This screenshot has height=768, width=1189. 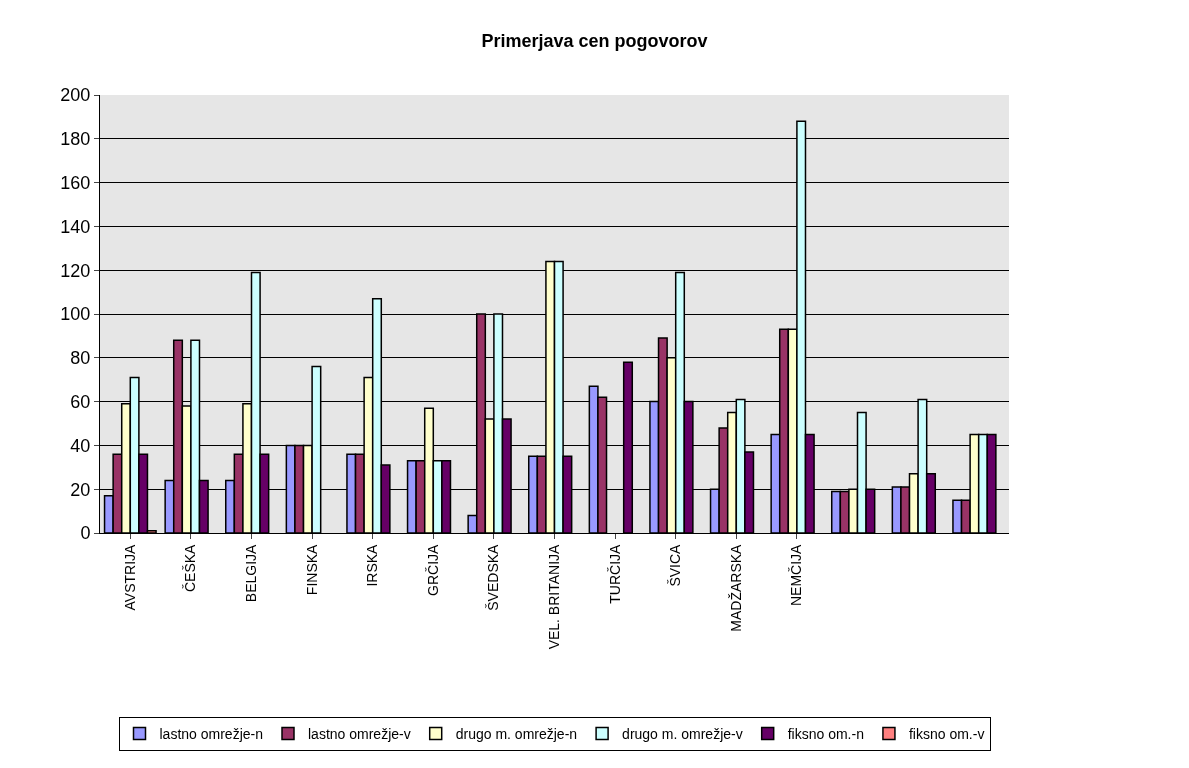 I want to click on y-tick-label: 100, so click(x=75, y=314).